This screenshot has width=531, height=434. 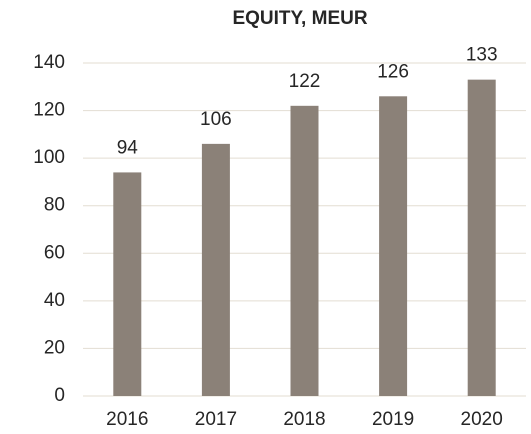 I want to click on y-tick-label: 100, so click(x=49, y=157).